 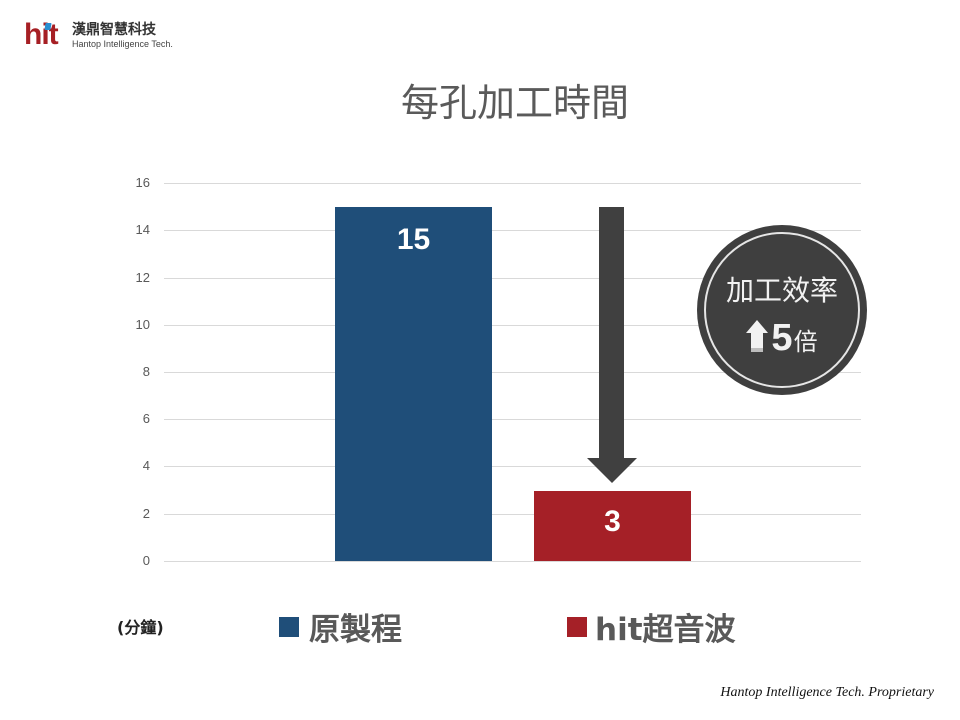 I want to click on badge-title: 加工效率, so click(x=781, y=290).